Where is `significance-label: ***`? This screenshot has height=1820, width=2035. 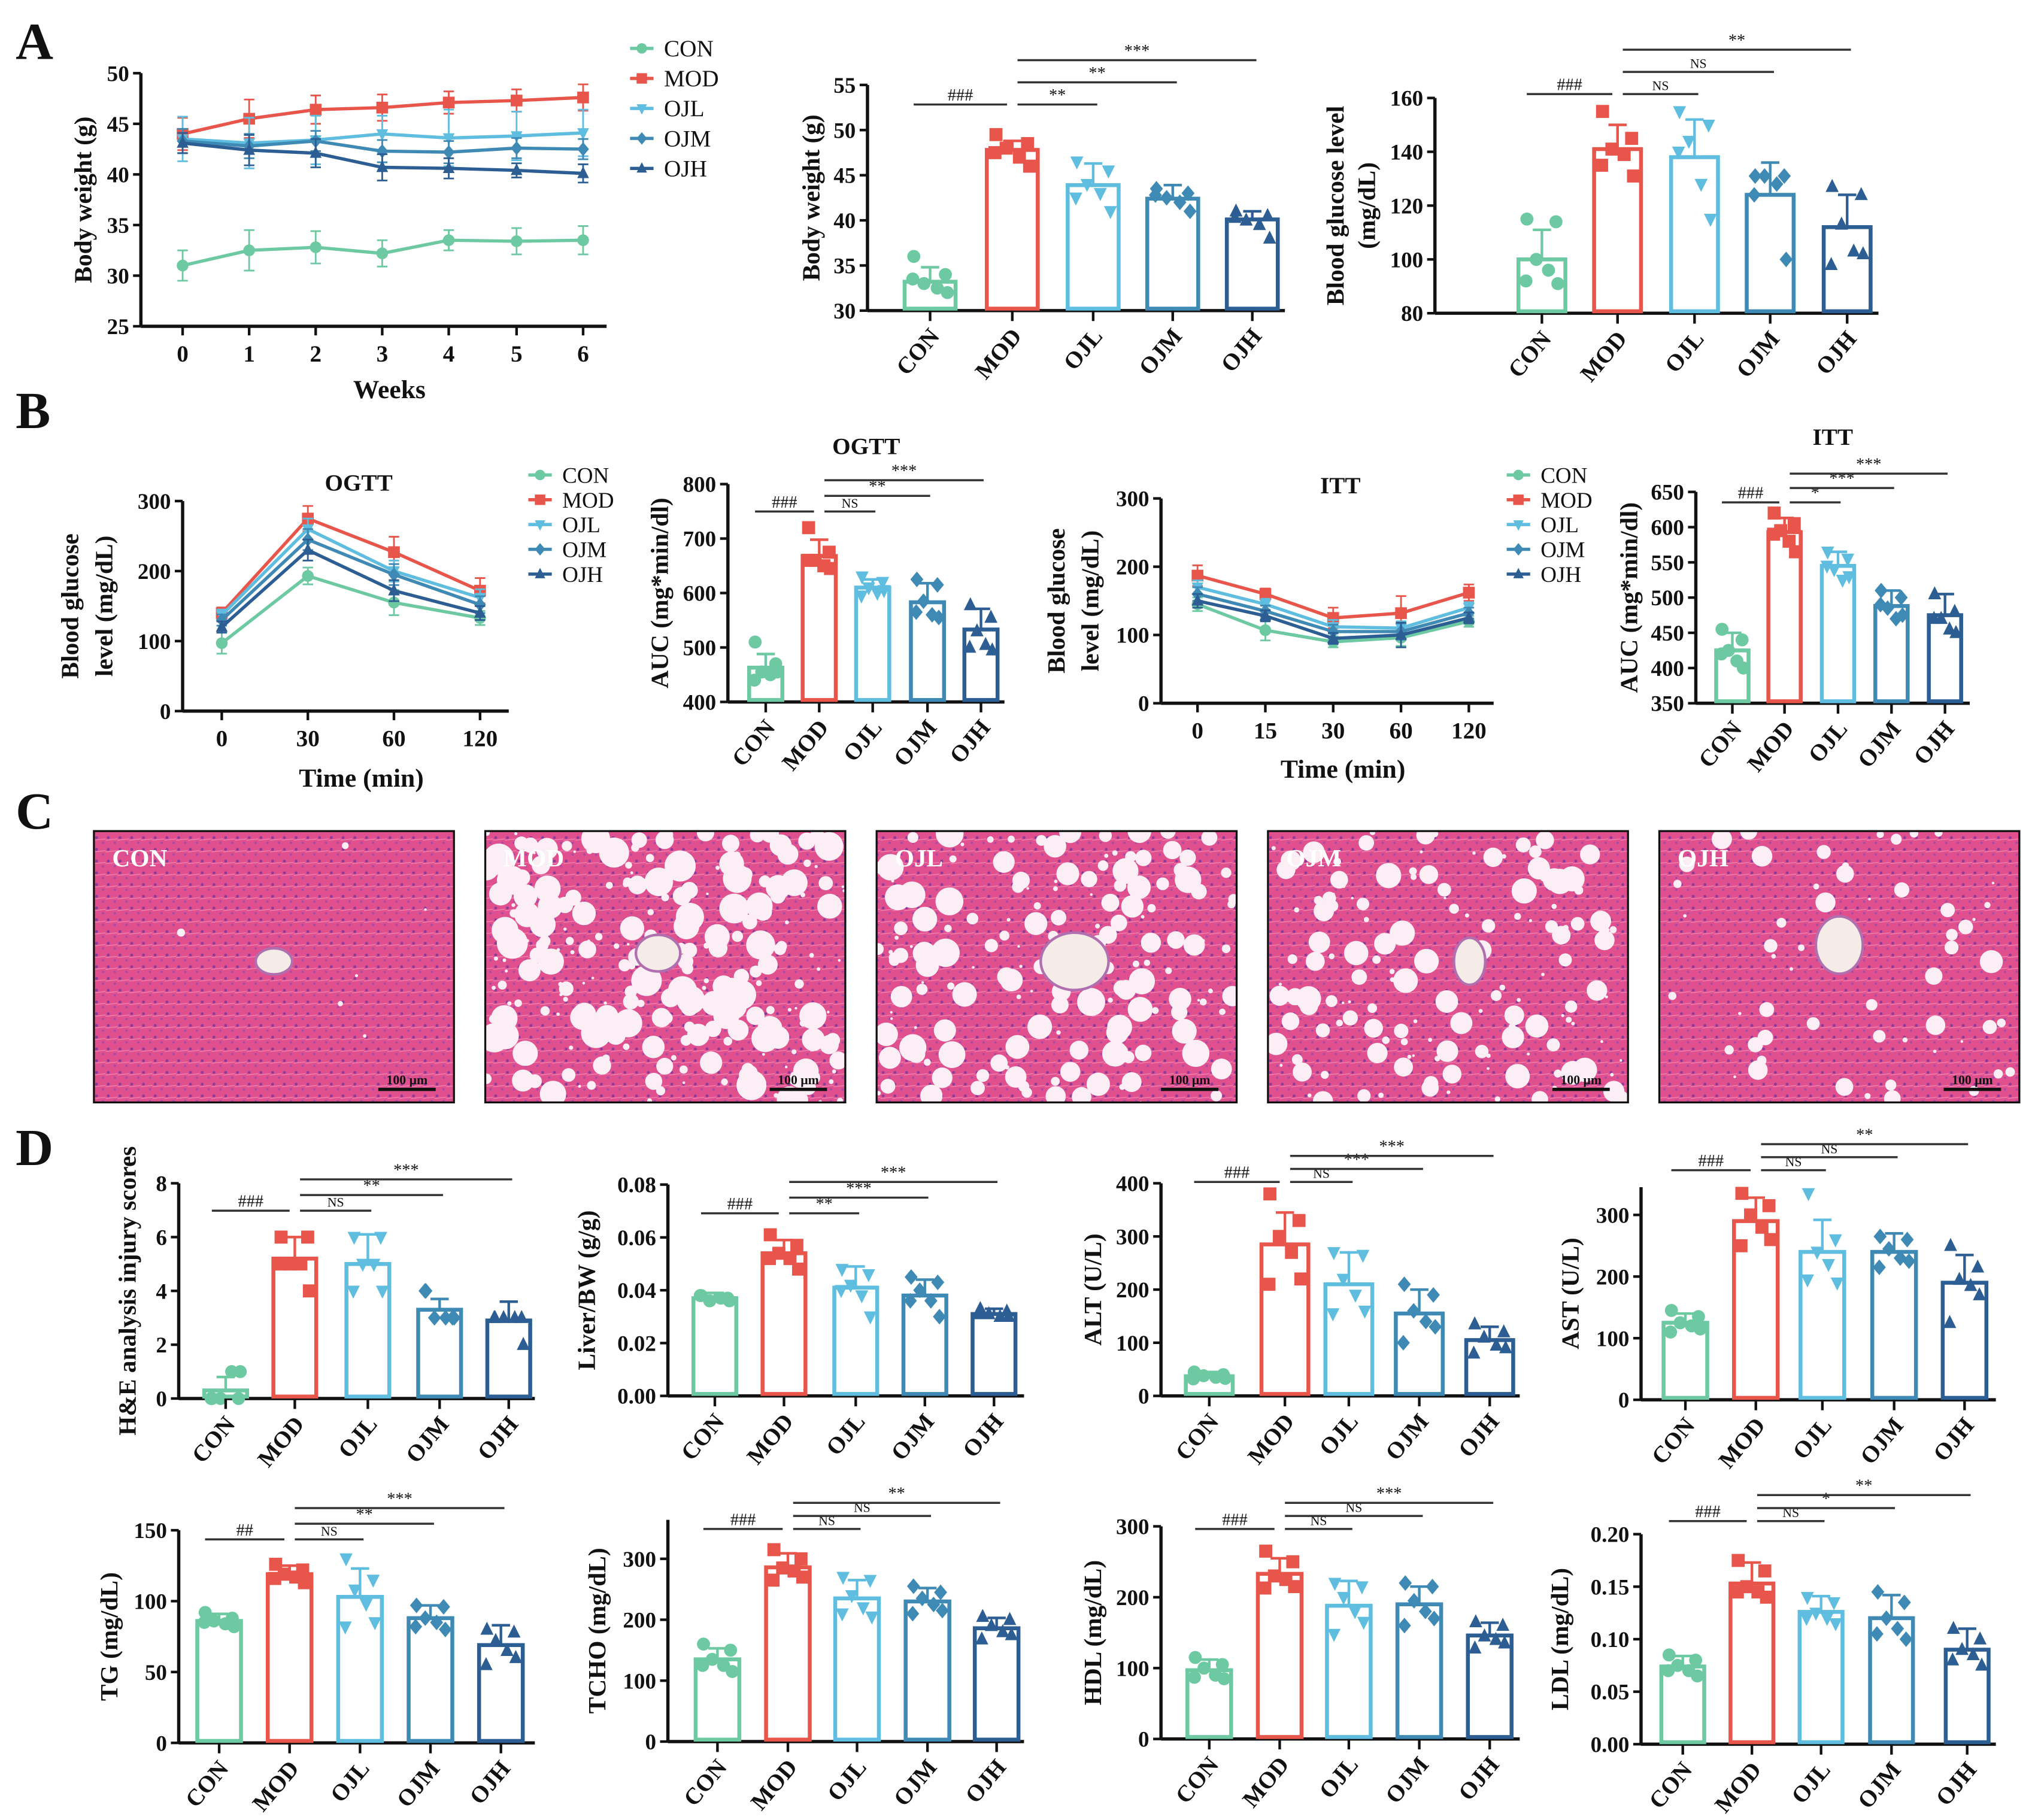 significance-label: *** is located at coordinates (405, 1170).